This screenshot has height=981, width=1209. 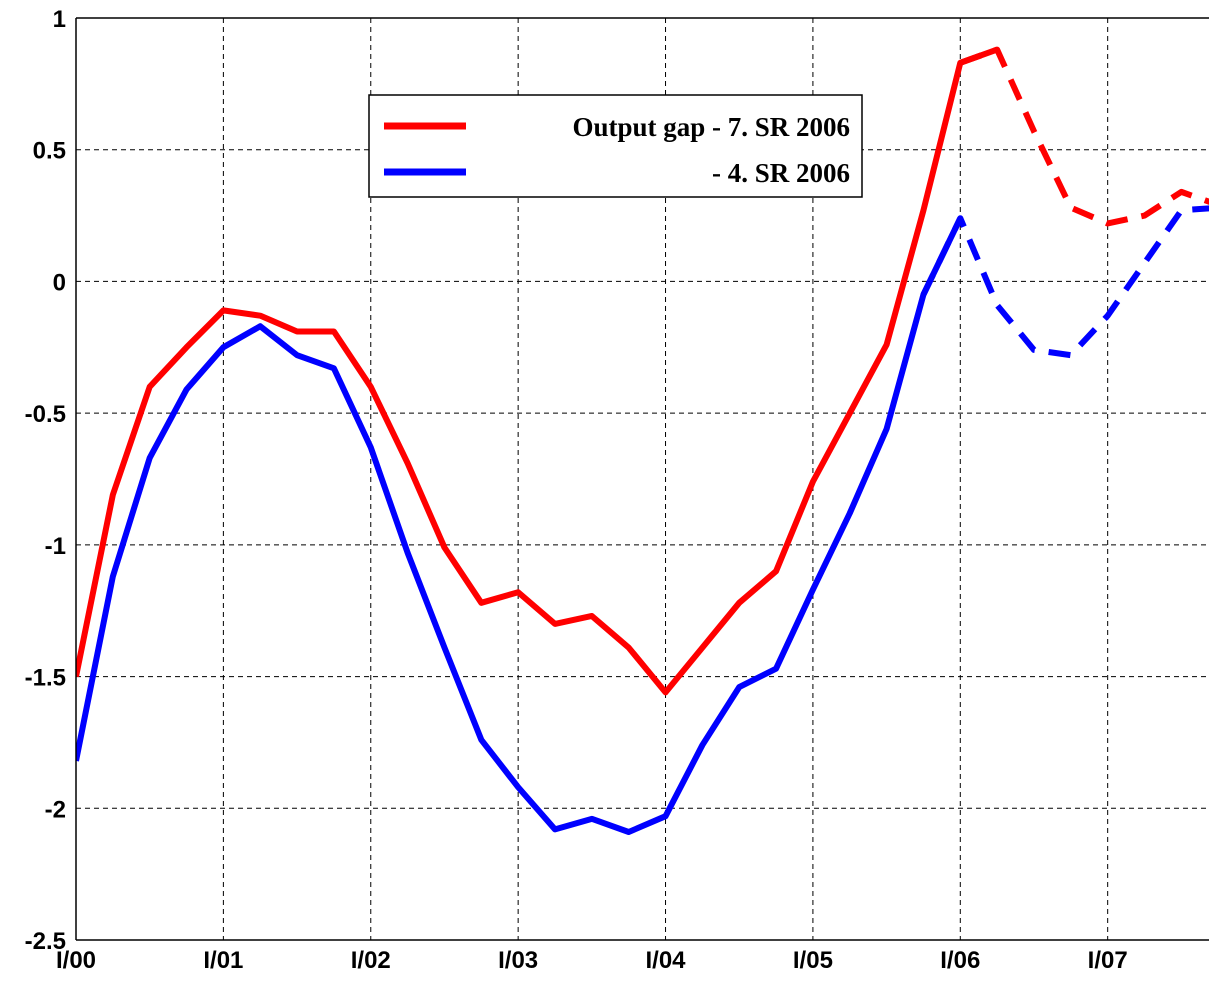 I want to click on legend-box, so click(x=615, y=146).